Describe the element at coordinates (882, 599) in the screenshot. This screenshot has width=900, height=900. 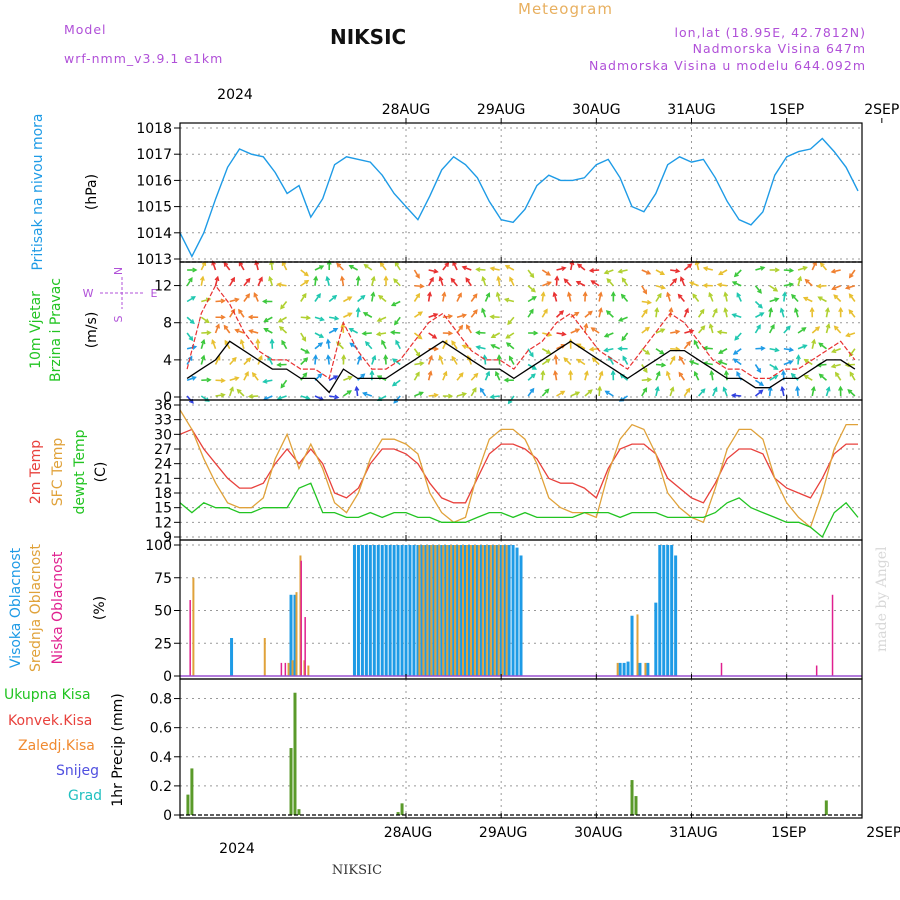
I see `watermark: made by Angel` at that location.